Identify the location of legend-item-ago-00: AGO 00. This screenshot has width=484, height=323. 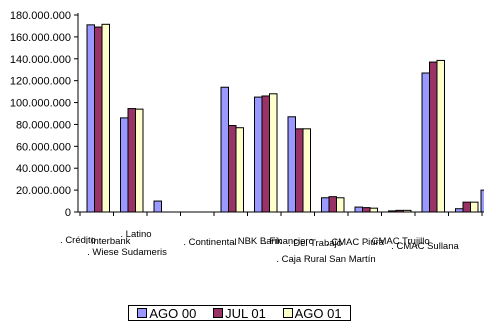
(166, 313).